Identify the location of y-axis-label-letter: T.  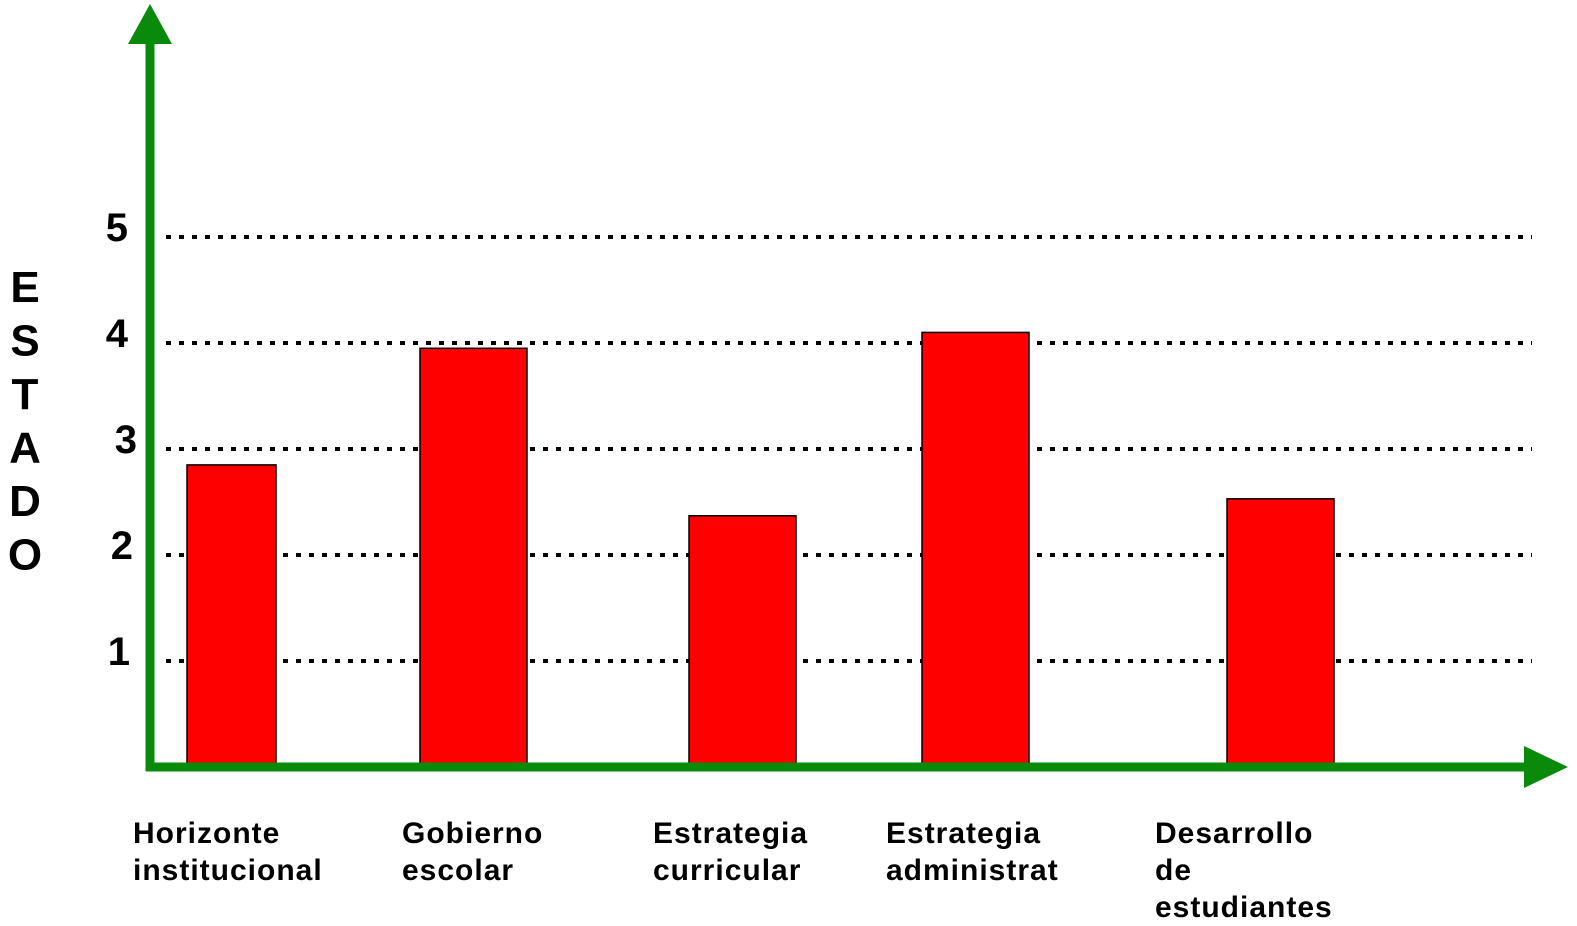
(25, 394).